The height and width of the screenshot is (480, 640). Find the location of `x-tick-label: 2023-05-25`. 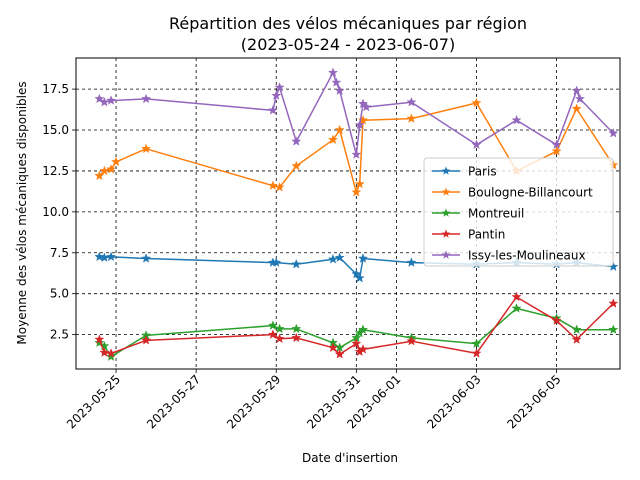

x-tick-label: 2023-05-25 is located at coordinates (93, 401).